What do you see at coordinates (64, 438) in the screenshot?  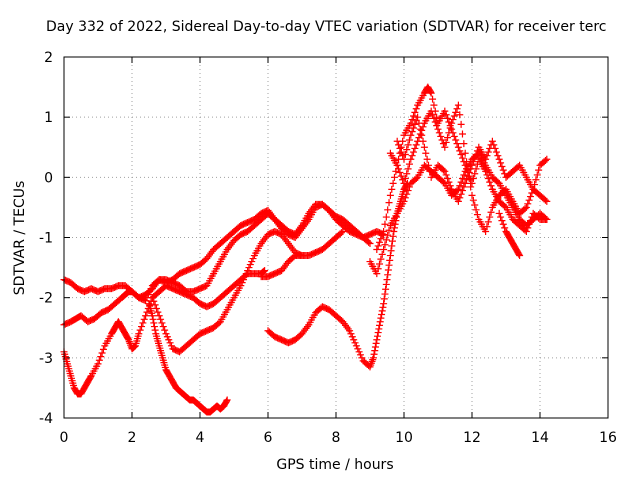 I see `x-tick-label: 0` at bounding box center [64, 438].